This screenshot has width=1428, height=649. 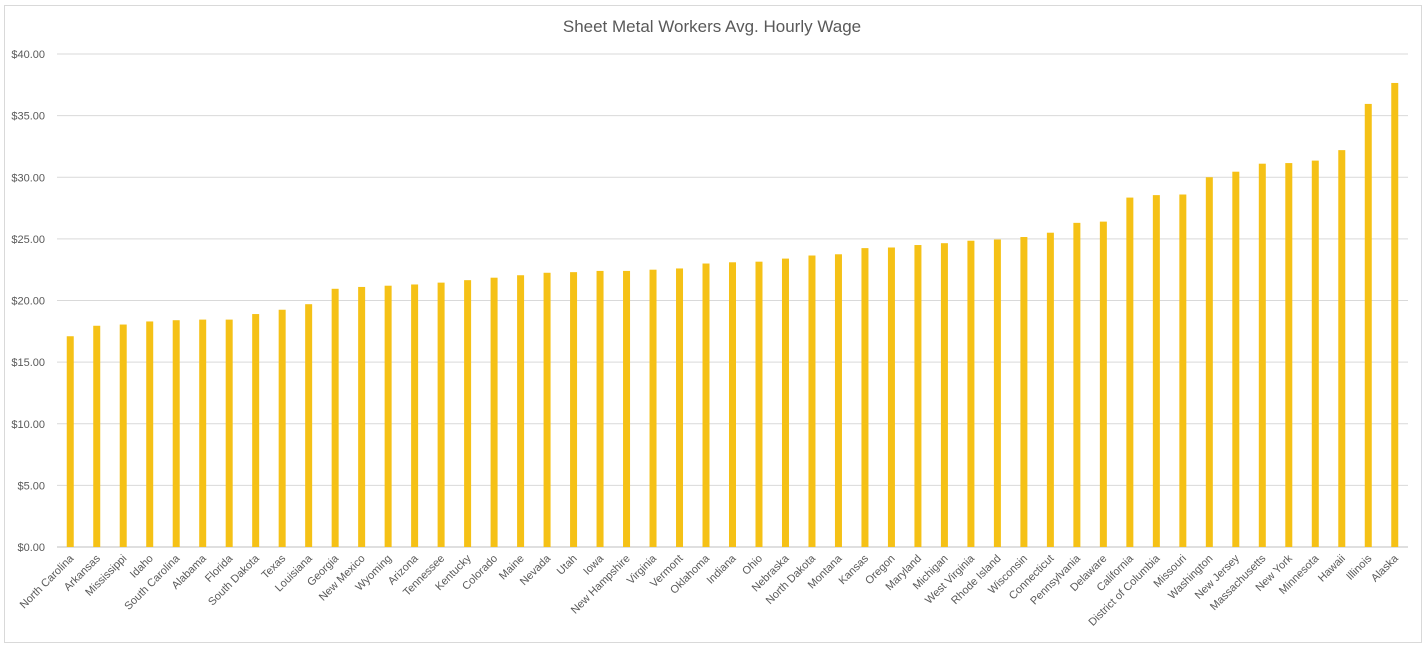 I want to click on y-tick-label: $0.00, so click(x=31, y=548).